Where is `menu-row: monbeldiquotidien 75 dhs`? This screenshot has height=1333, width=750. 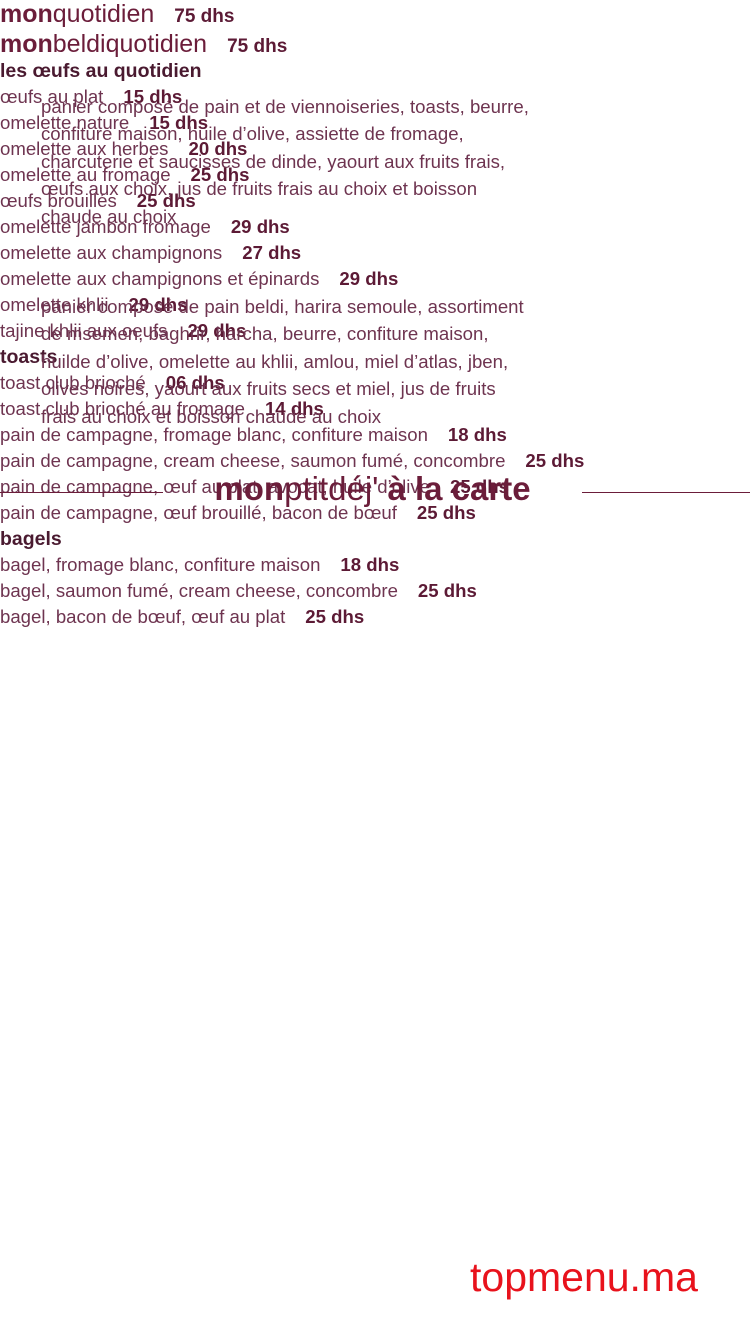 menu-row: monbeldiquotidien 75 dhs is located at coordinates (345, 45).